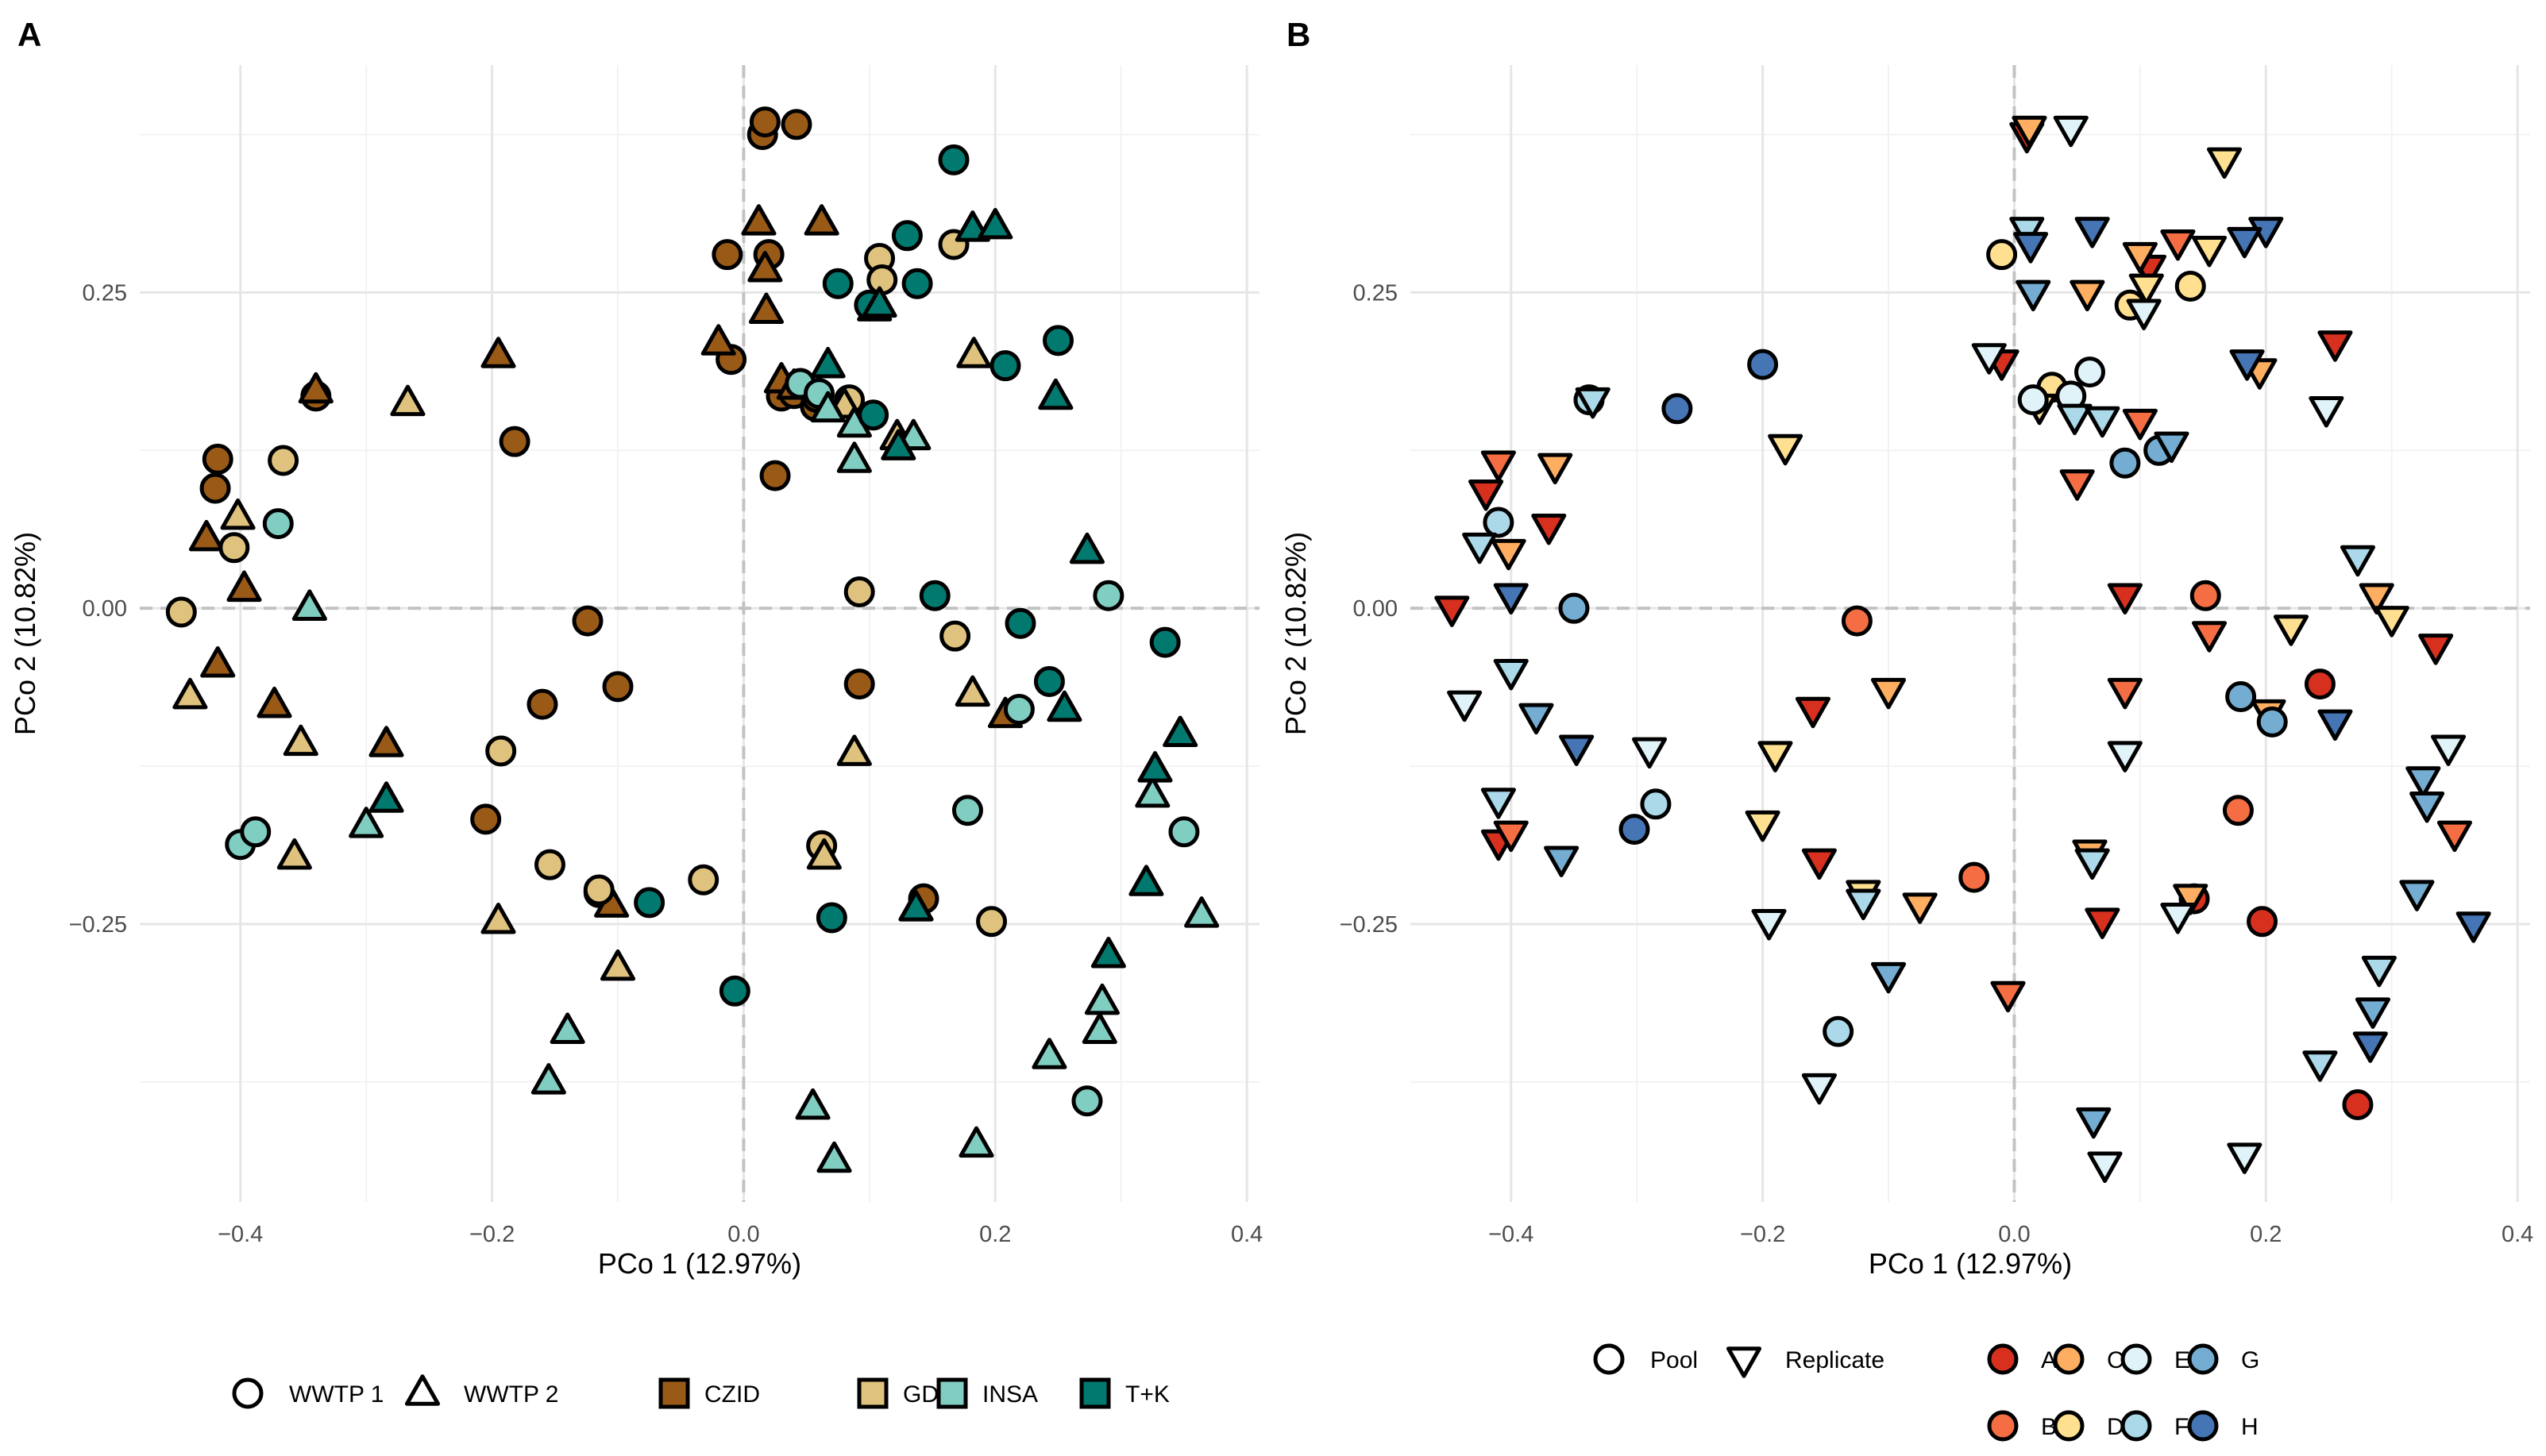 This screenshot has height=1456, width=2546. I want to click on panel-label: B, so click(1298, 34).